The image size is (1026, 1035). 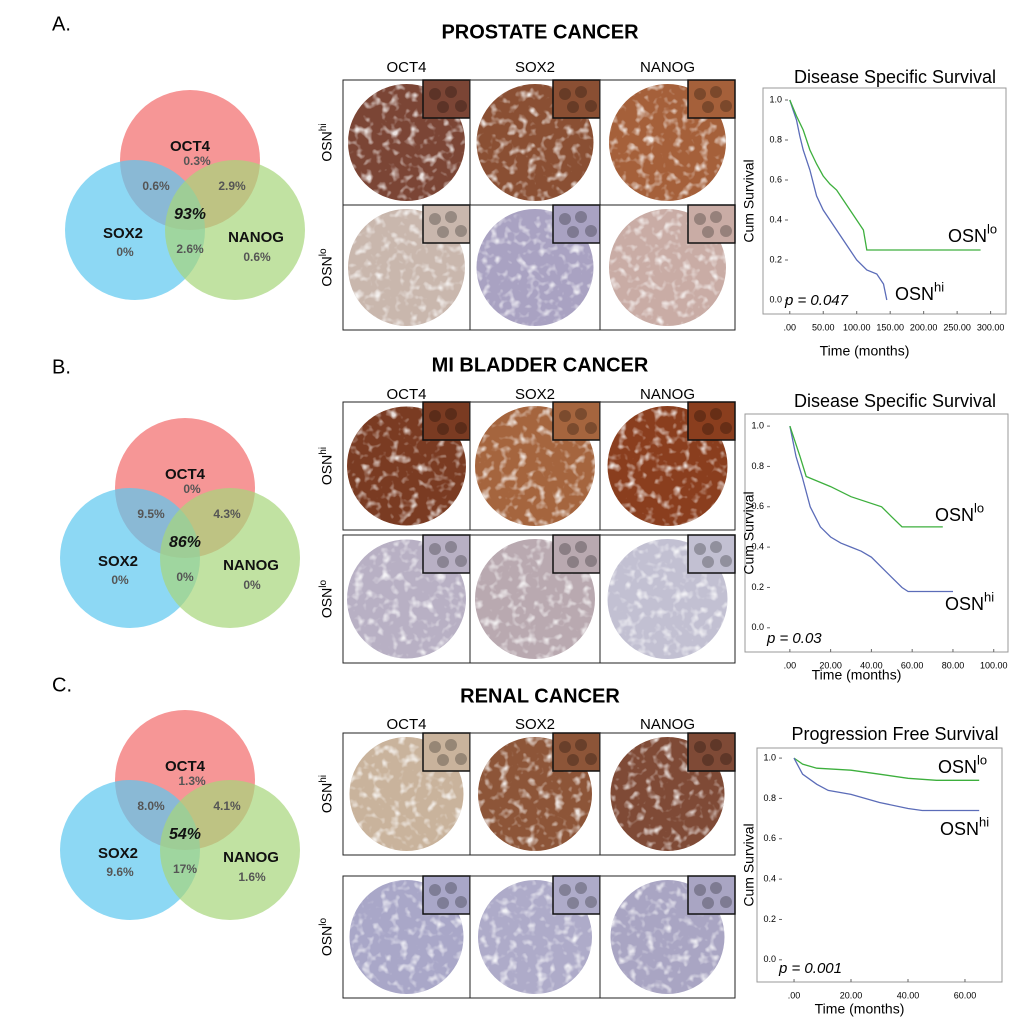 I want to click on panel-title: RENAL CANCER, so click(x=540, y=696).